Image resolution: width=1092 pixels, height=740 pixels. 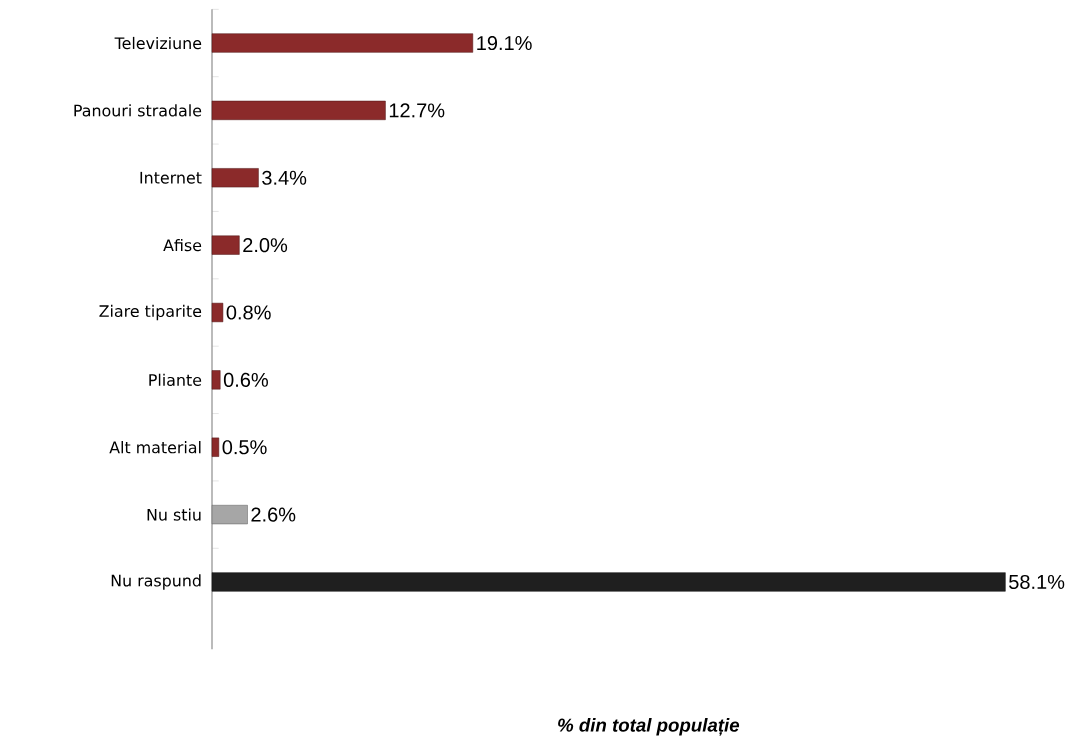 I want to click on data-label: 0.6%, so click(x=245, y=379).